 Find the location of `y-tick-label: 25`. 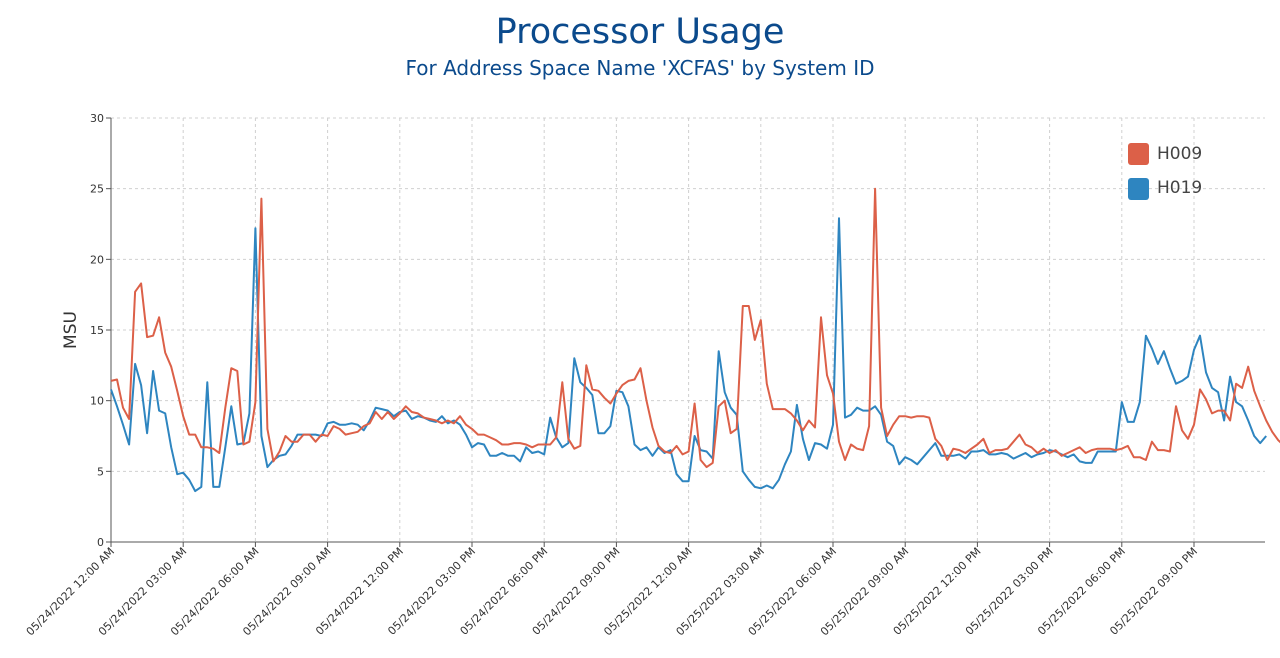

y-tick-label: 25 is located at coordinates (97, 189).